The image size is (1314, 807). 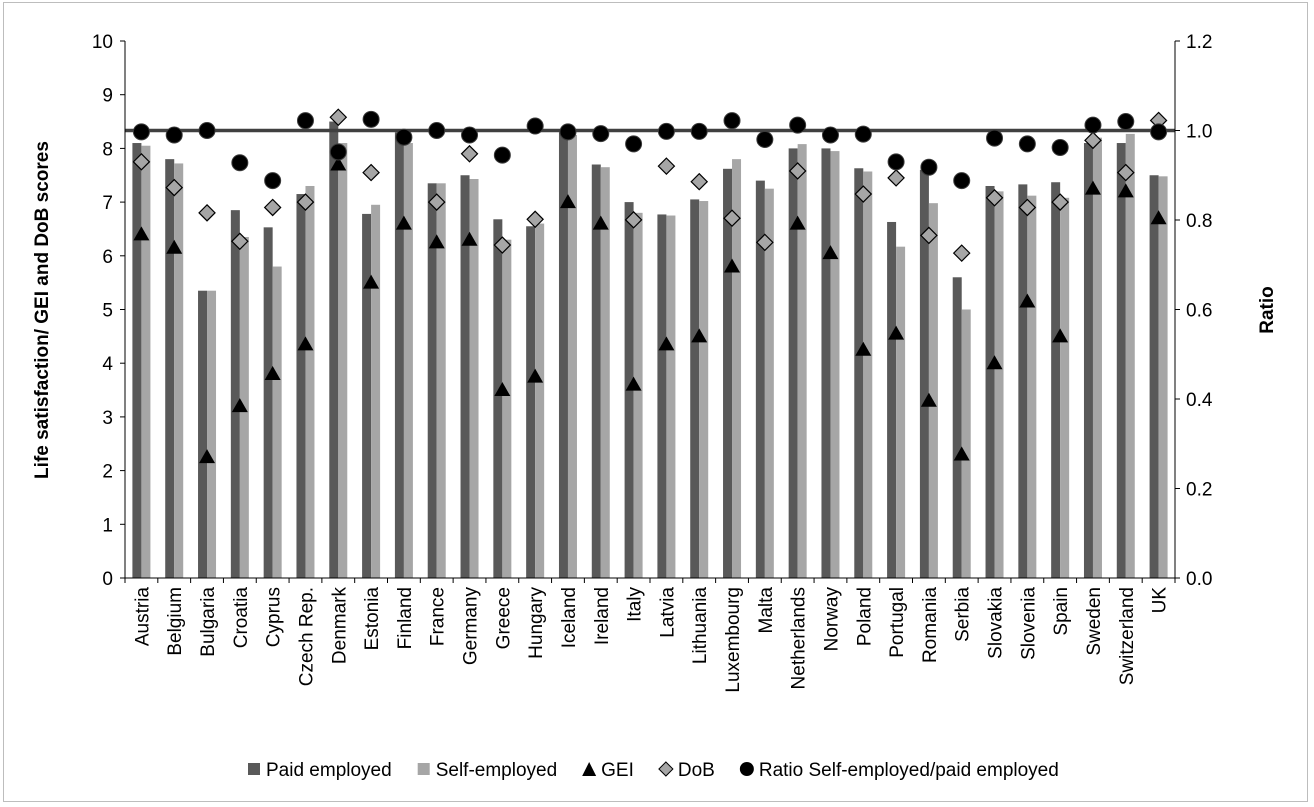 What do you see at coordinates (1199, 490) in the screenshot?
I see `y2-tick-label: 0.2` at bounding box center [1199, 490].